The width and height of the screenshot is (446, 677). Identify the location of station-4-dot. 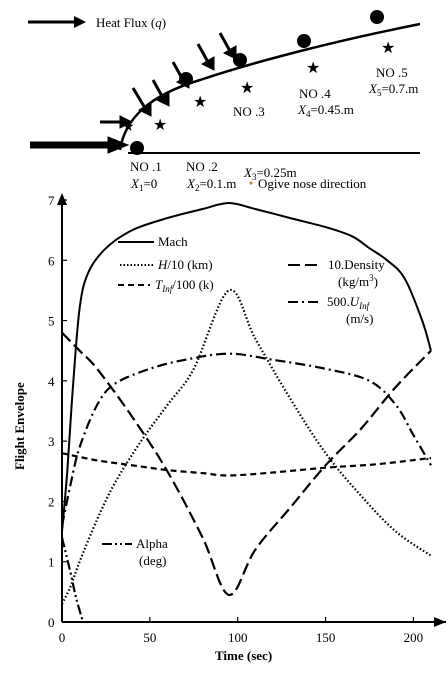
(304, 41).